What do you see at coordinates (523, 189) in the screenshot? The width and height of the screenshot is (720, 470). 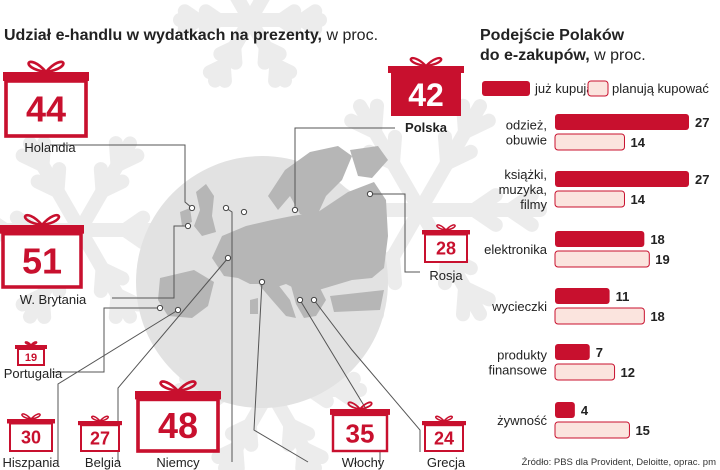 I see `hbar-category-label: muzyka,` at bounding box center [523, 189].